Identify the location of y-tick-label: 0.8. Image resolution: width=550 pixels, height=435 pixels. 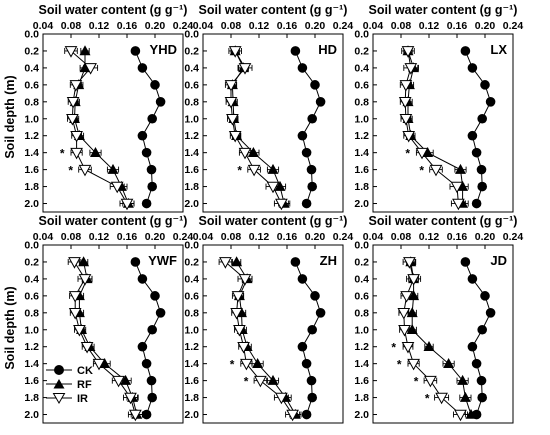
(191, 313).